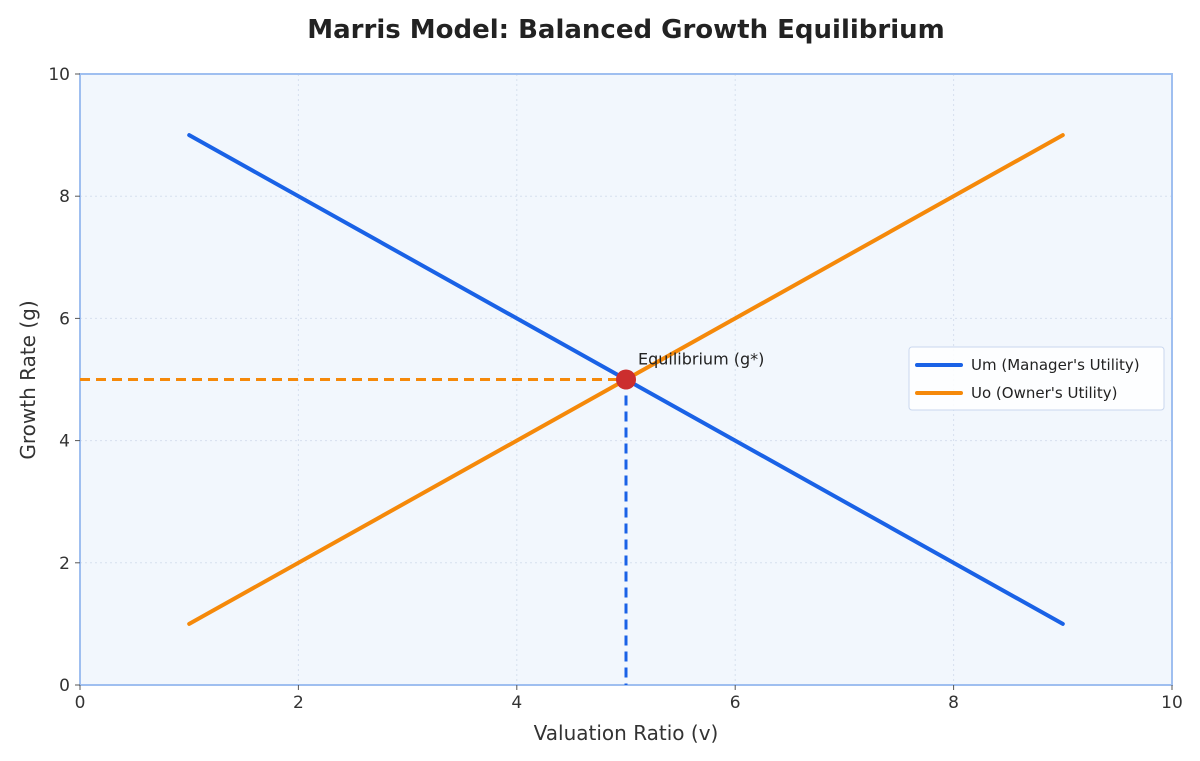 The image size is (1200, 761). I want to click on x-axis-label: Valuation Ratio (v), so click(626, 733).